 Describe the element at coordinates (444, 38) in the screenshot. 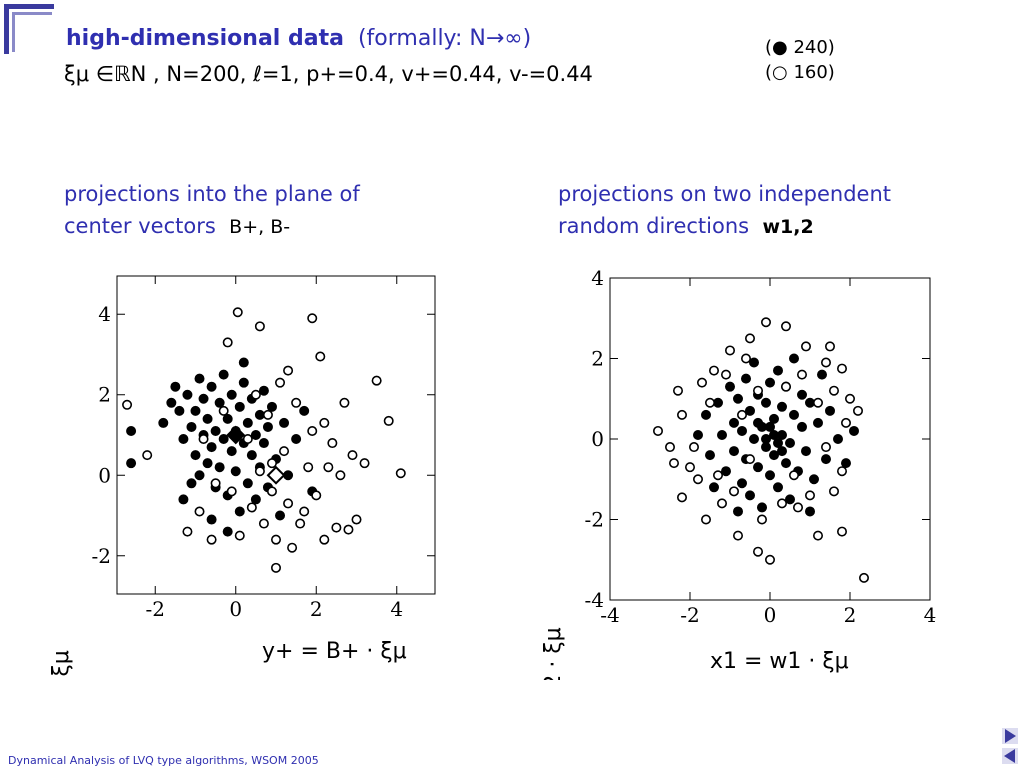

I see `title-rest: (formally: N→∞)` at that location.